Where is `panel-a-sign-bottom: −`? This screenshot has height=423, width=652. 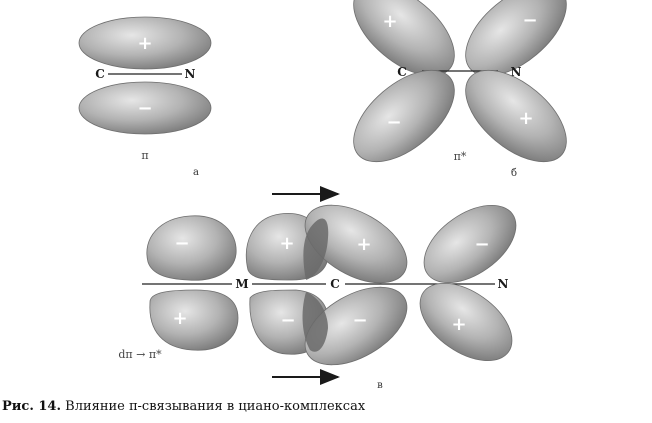
panel-a-sign-bottom: − is located at coordinates (144, 108).